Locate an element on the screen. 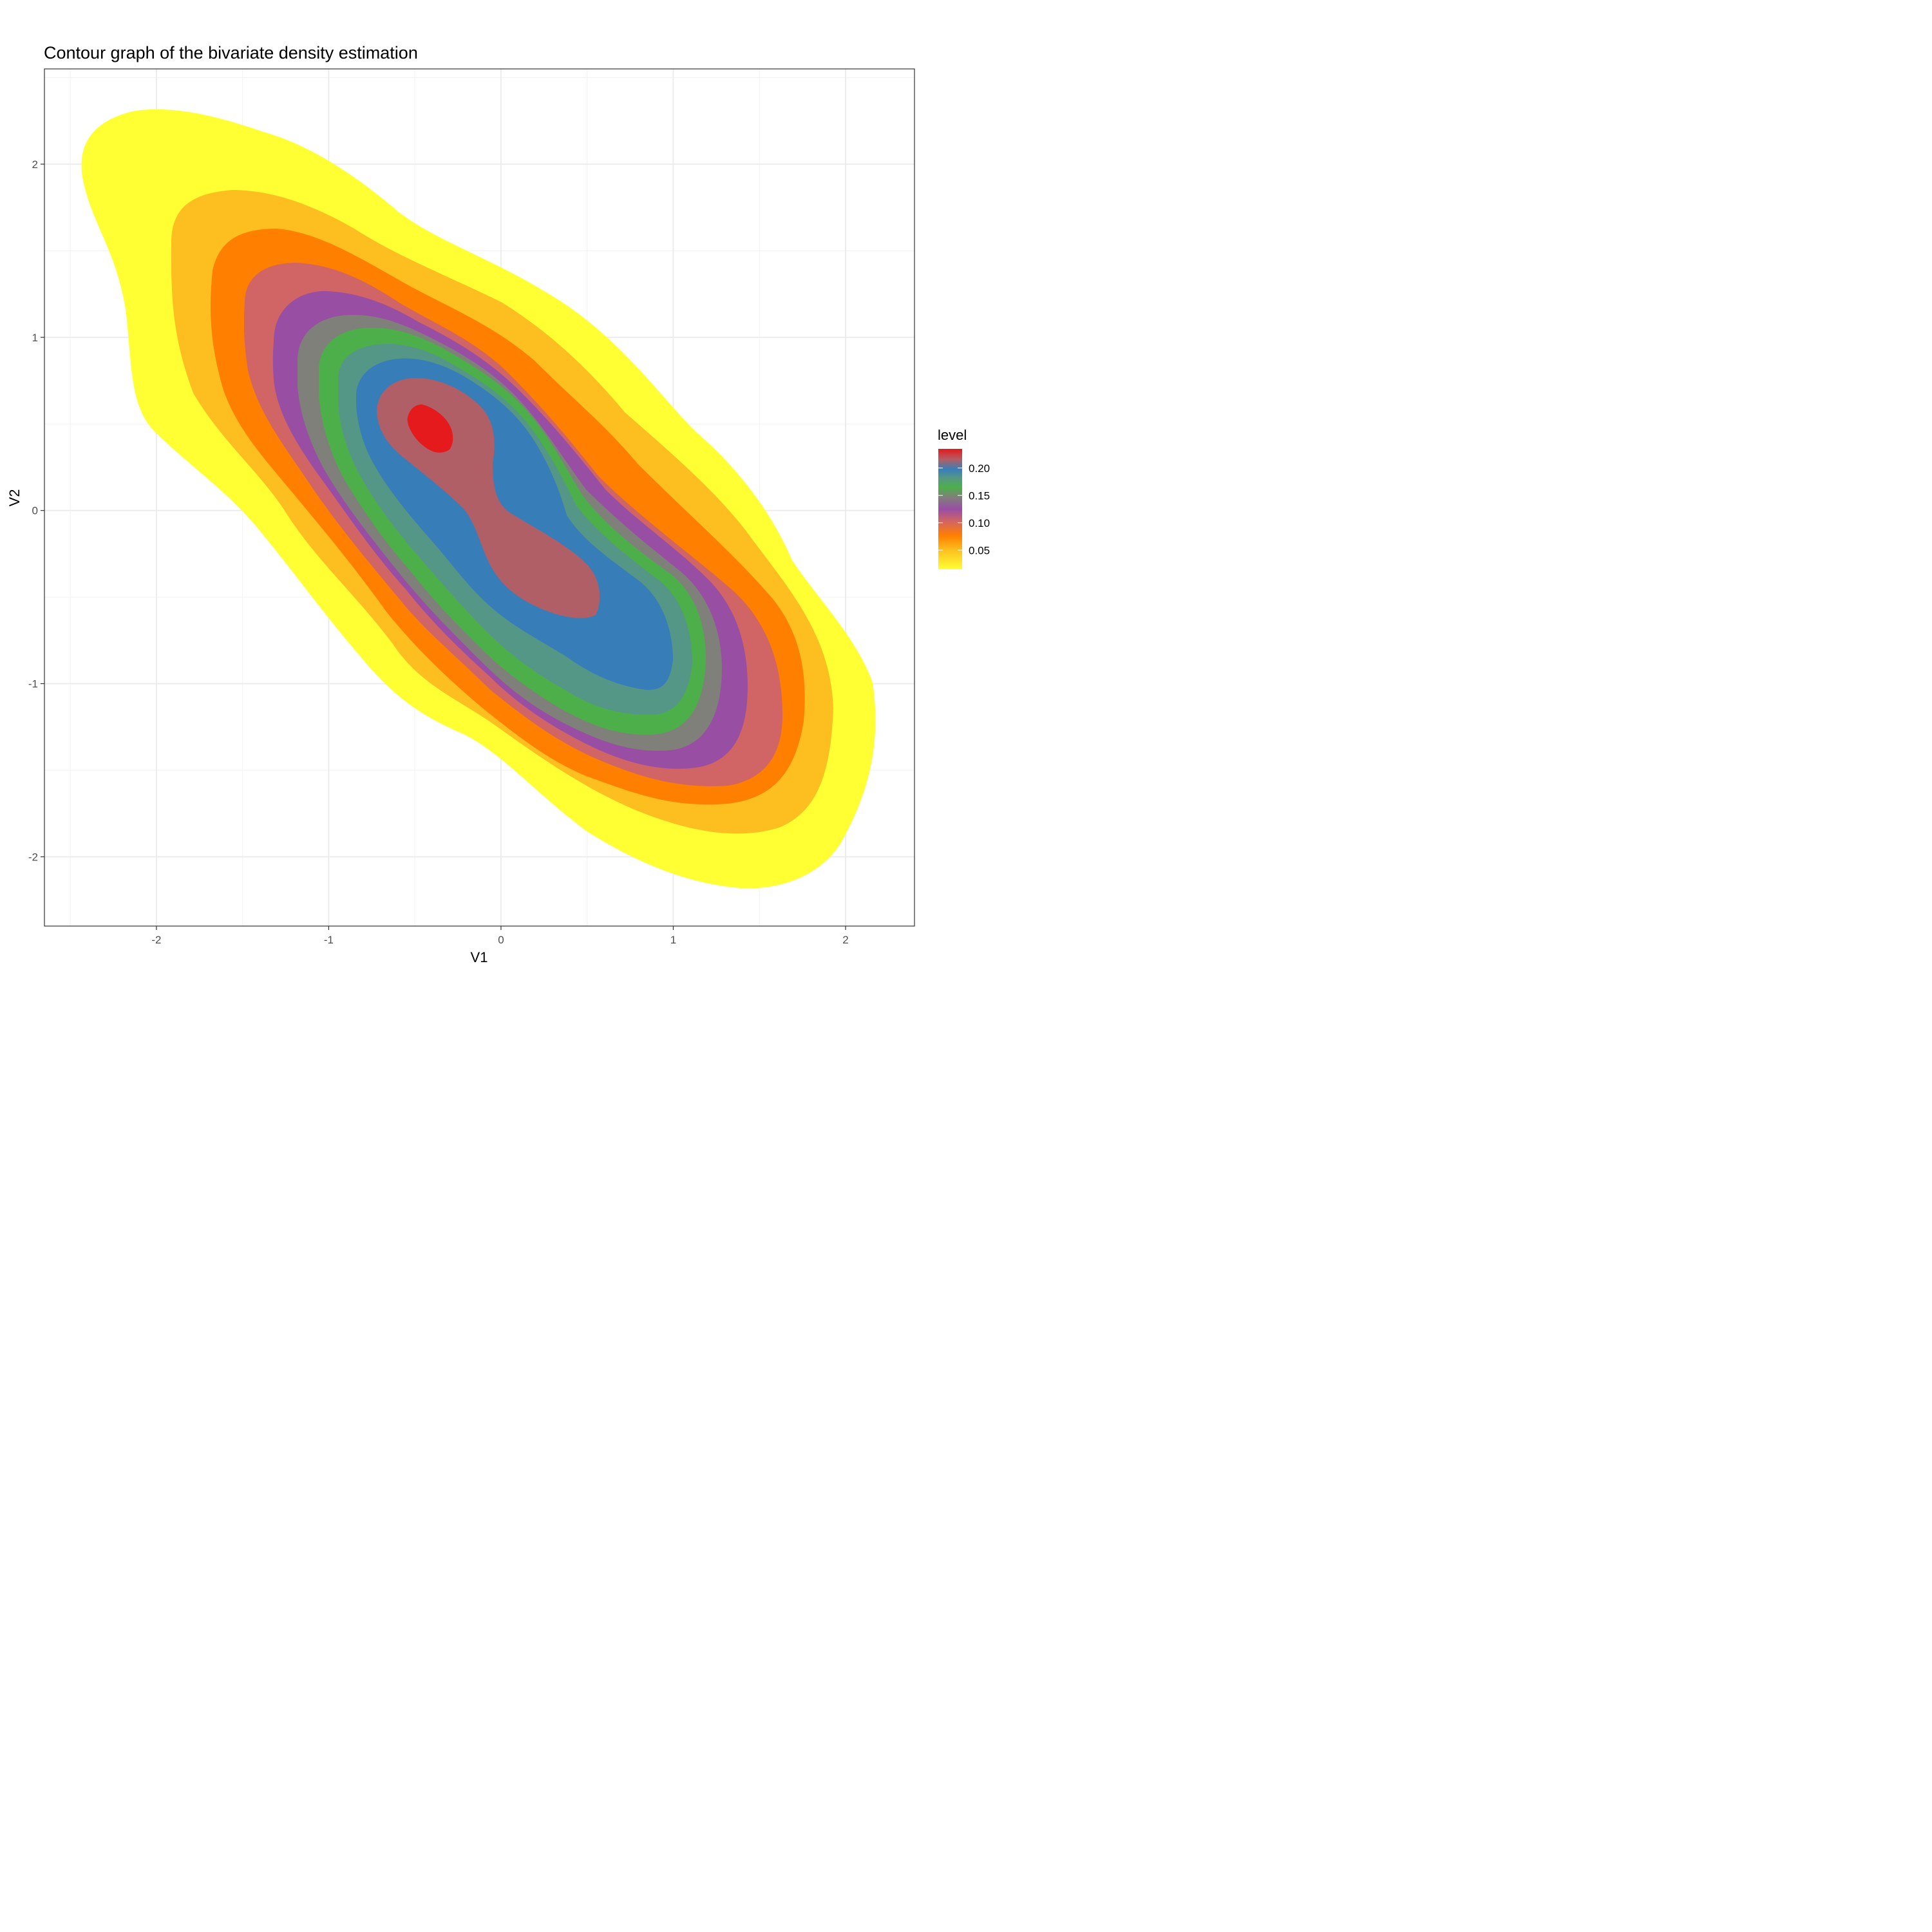 The image size is (1932, 1932). x-tick-label: -2 is located at coordinates (156, 940).